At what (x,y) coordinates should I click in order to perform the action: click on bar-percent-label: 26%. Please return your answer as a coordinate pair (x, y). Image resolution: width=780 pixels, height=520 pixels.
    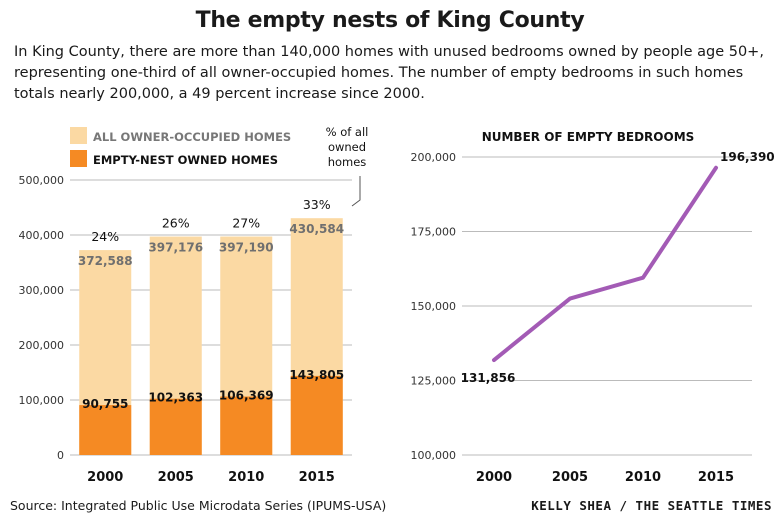
    Looking at the image, I should click on (176, 223).